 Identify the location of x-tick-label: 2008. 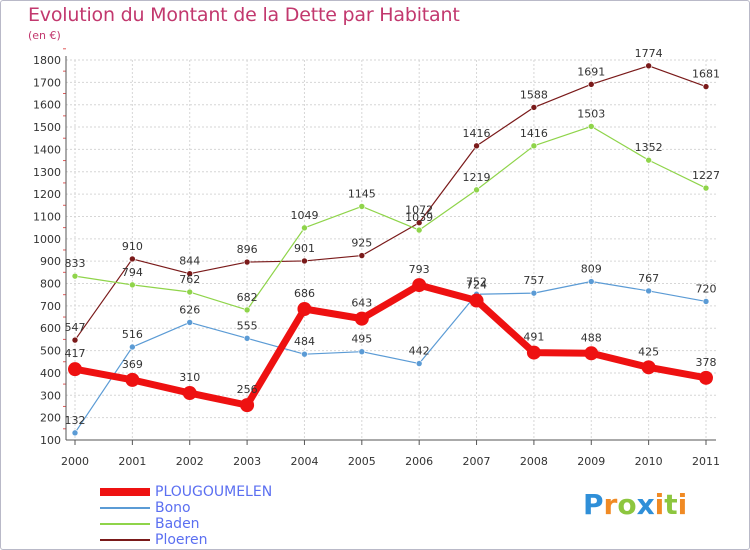
(534, 461).